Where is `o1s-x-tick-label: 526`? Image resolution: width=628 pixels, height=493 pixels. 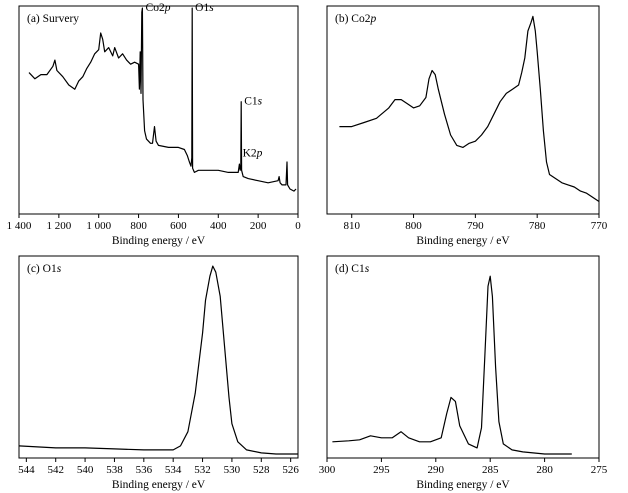
o1s-x-tick-label: 526 is located at coordinates (290, 470).